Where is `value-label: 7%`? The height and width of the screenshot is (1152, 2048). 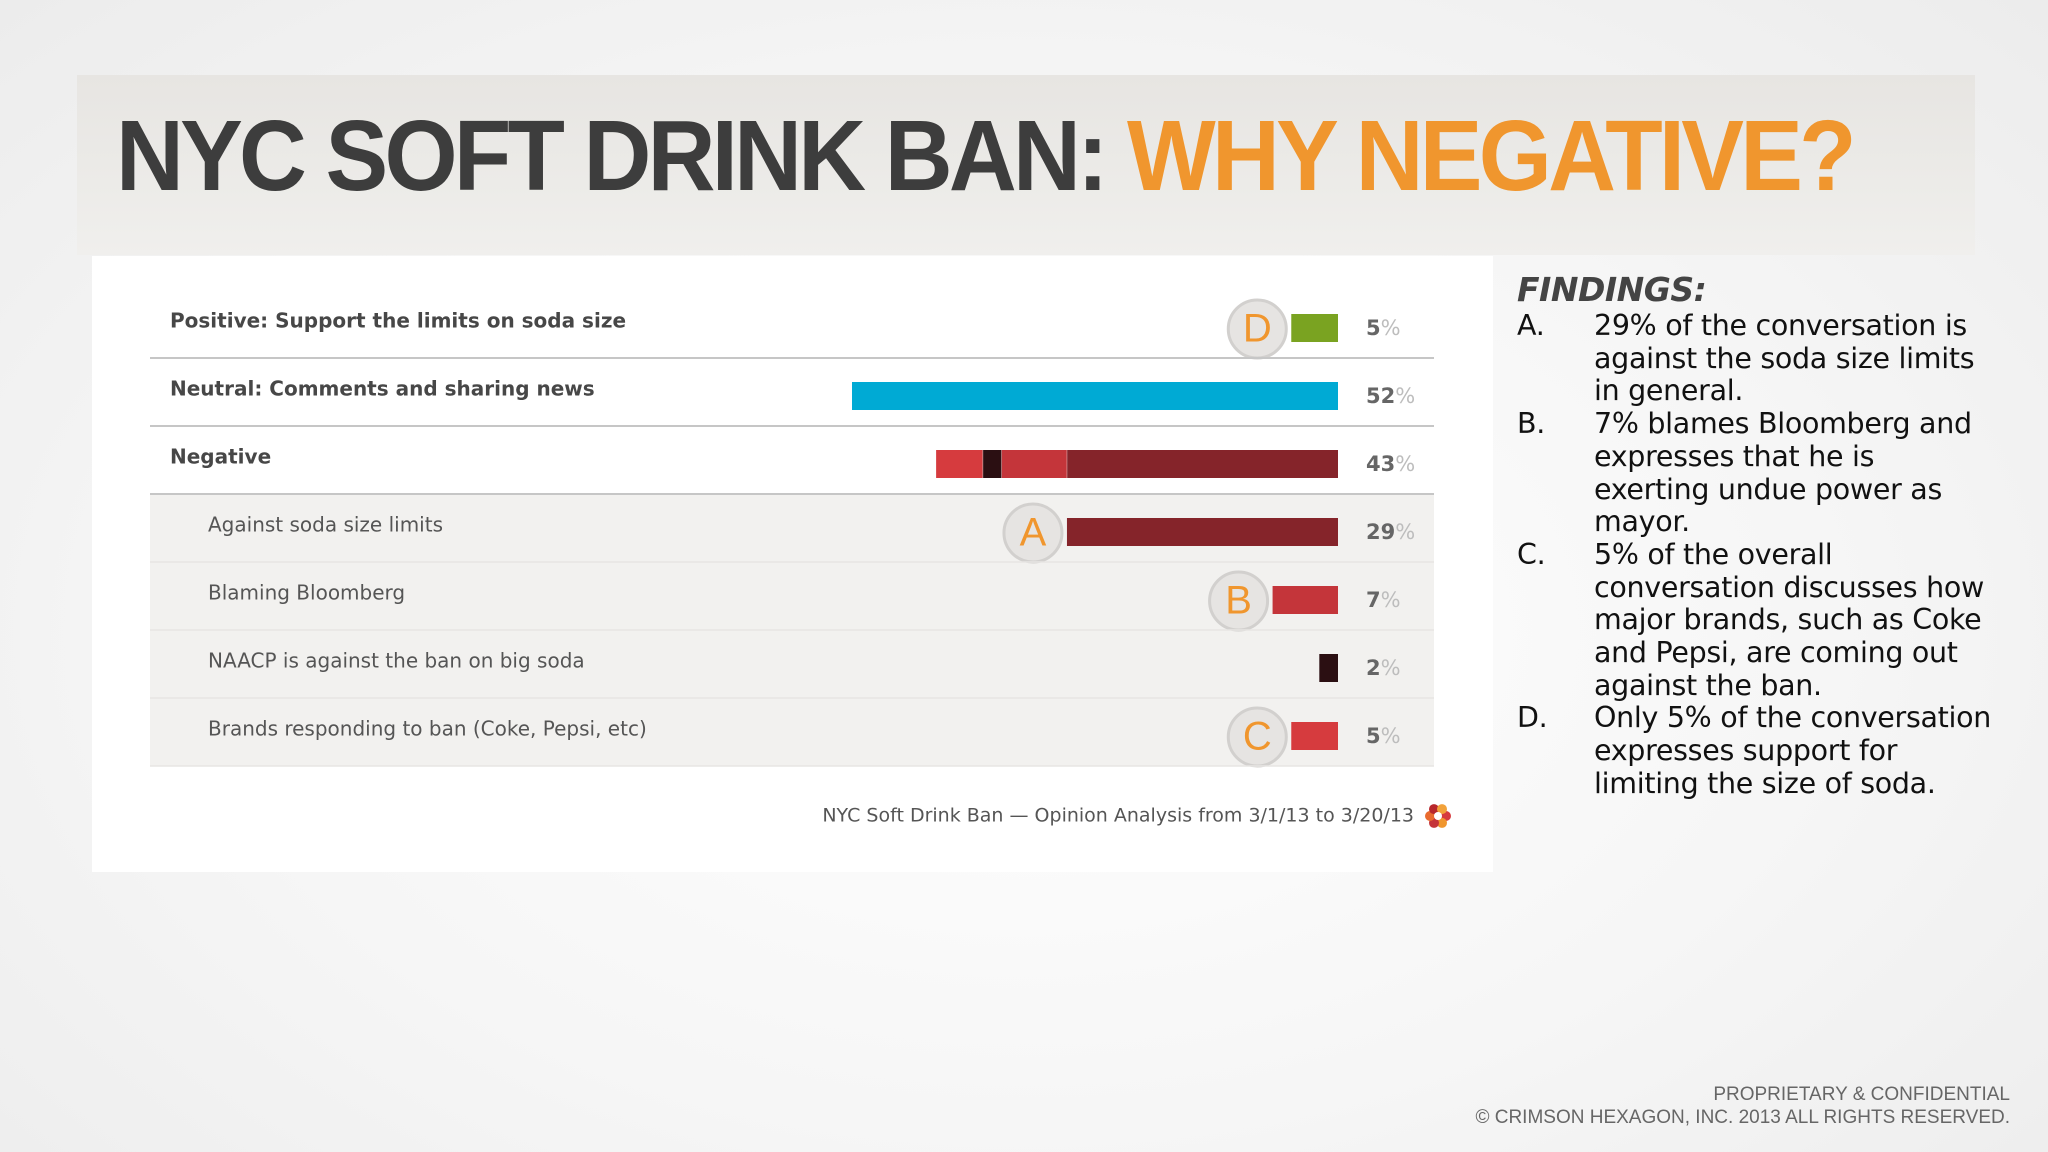 value-label: 7% is located at coordinates (1383, 600).